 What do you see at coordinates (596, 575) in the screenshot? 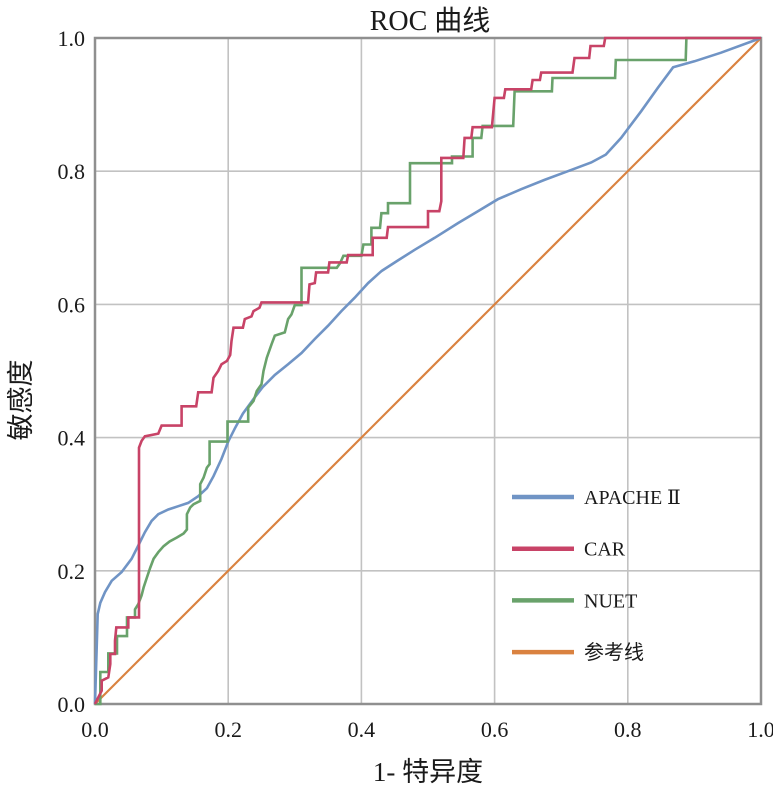
I see `legend: APACHE Ⅱ CAR NUET 参考线` at bounding box center [596, 575].